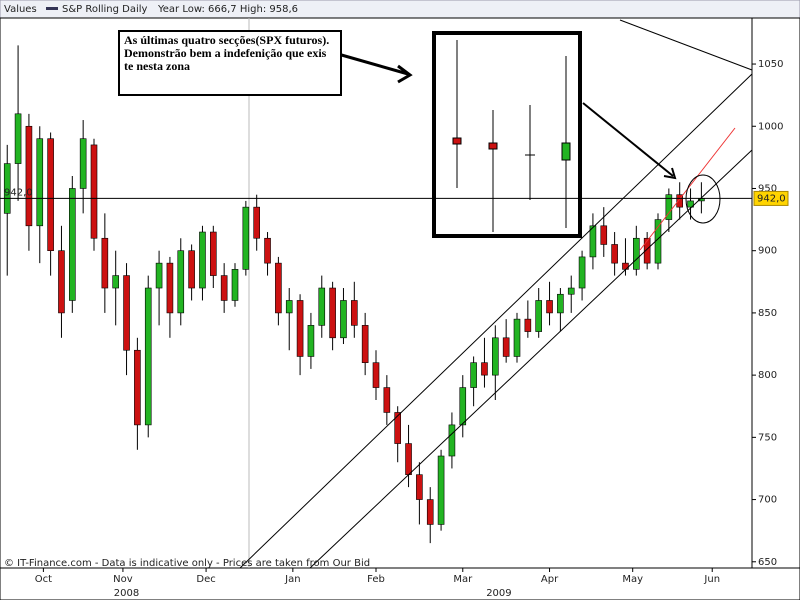 The image size is (800, 604). I want to click on y-tick-label: 950, so click(767, 188).